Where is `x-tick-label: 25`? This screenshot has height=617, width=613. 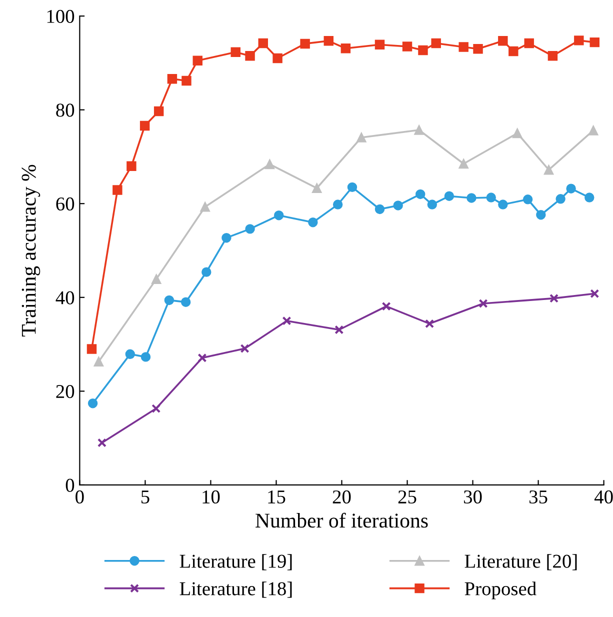
x-tick-label: 25 is located at coordinates (407, 497).